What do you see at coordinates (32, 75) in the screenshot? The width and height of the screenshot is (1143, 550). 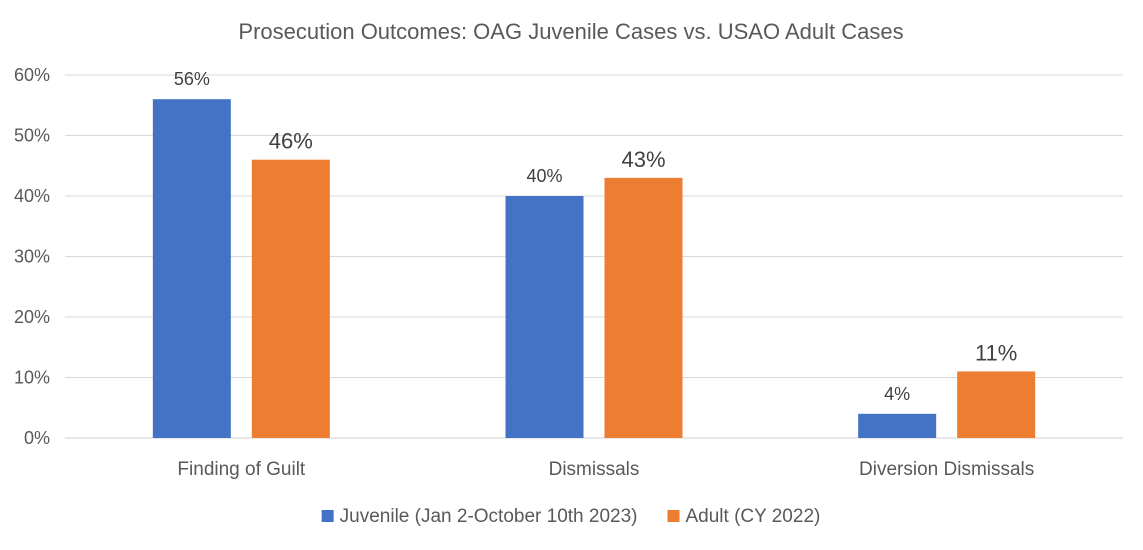 I see `y-tick-label: 60%` at bounding box center [32, 75].